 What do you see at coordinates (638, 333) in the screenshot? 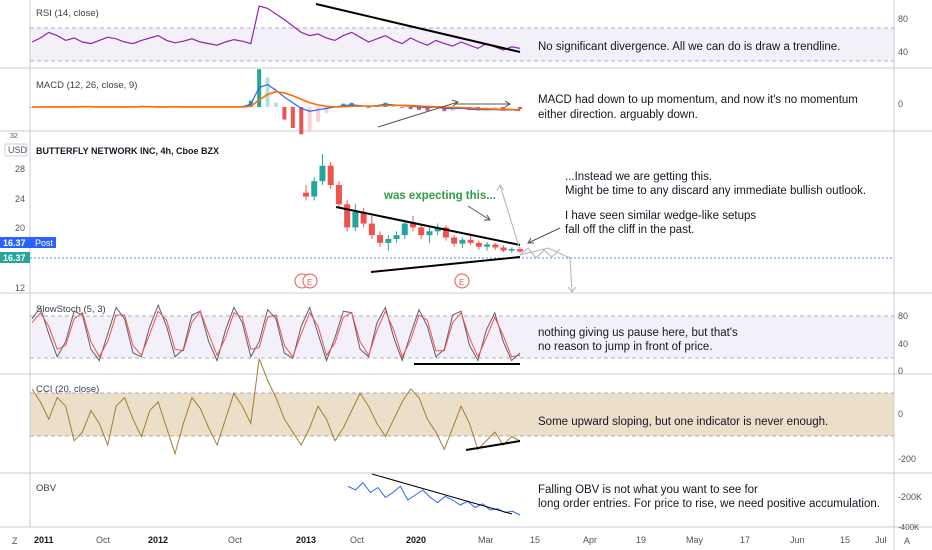
I see `stoch-annotation-line1: nothing giving us pause here, but that's` at bounding box center [638, 333].